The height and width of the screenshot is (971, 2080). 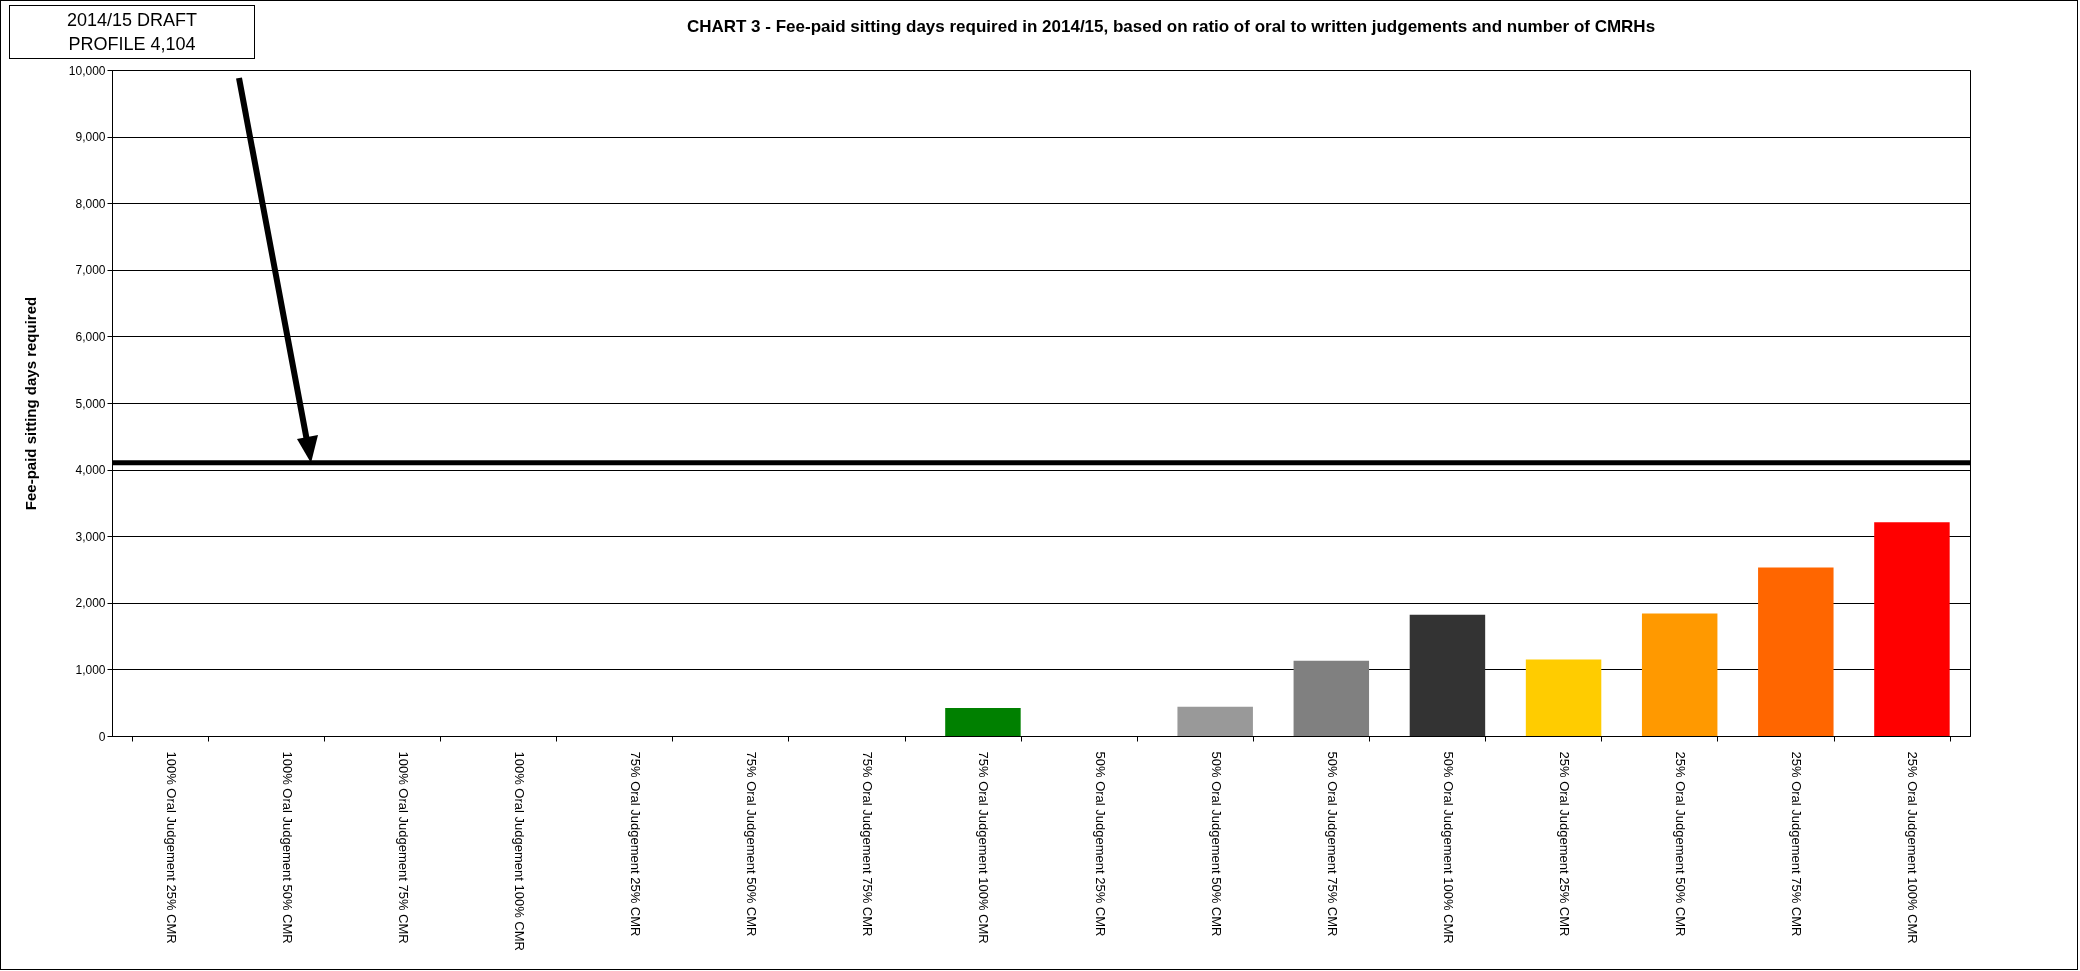 I want to click on y-tick-label: 2,000, so click(x=90, y=603).